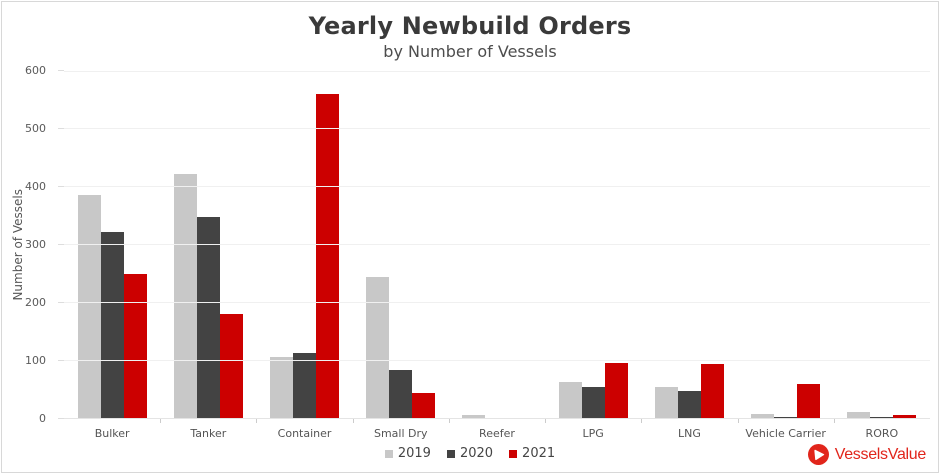  Describe the element at coordinates (400, 433) in the screenshot. I see `x-label-small-dry: Small Dry` at that location.